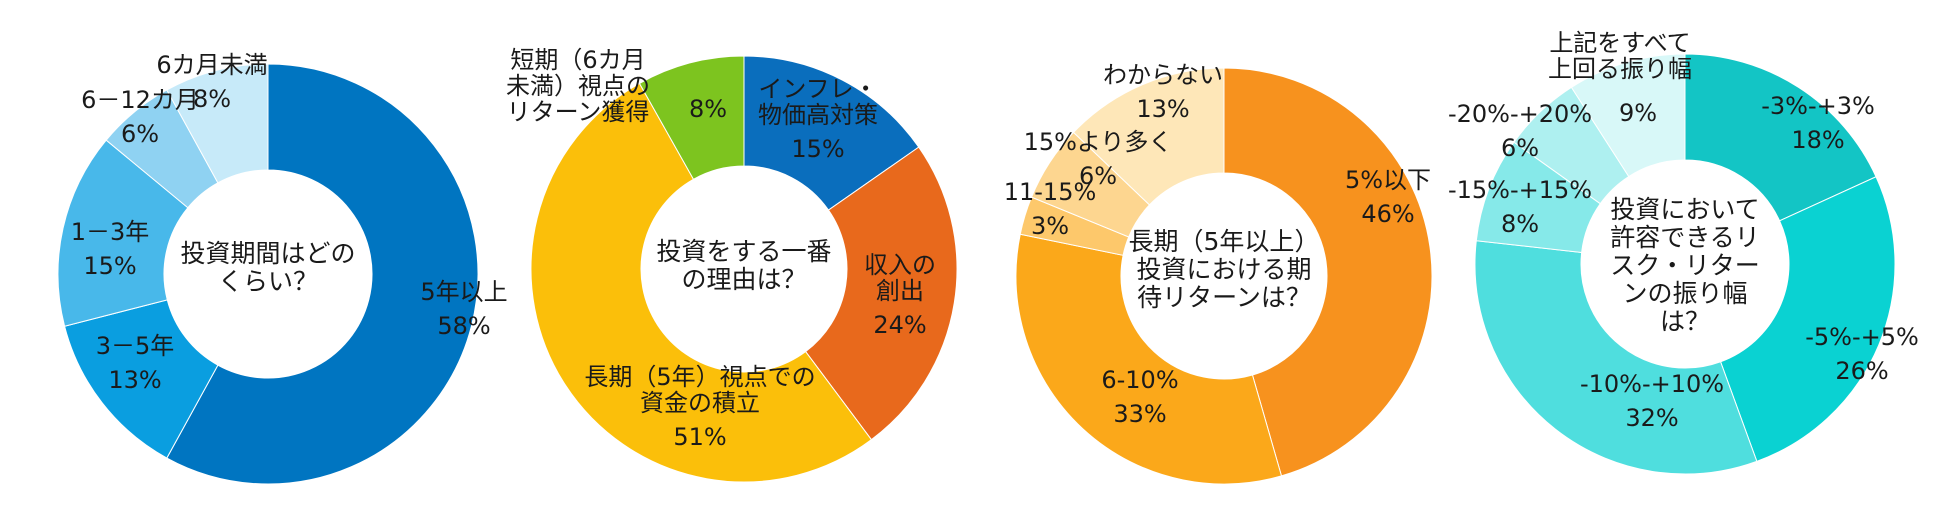 The height and width of the screenshot is (515, 1950). What do you see at coordinates (212, 99) in the screenshot?
I see `donut-1-slice-5-value: 8%` at bounding box center [212, 99].